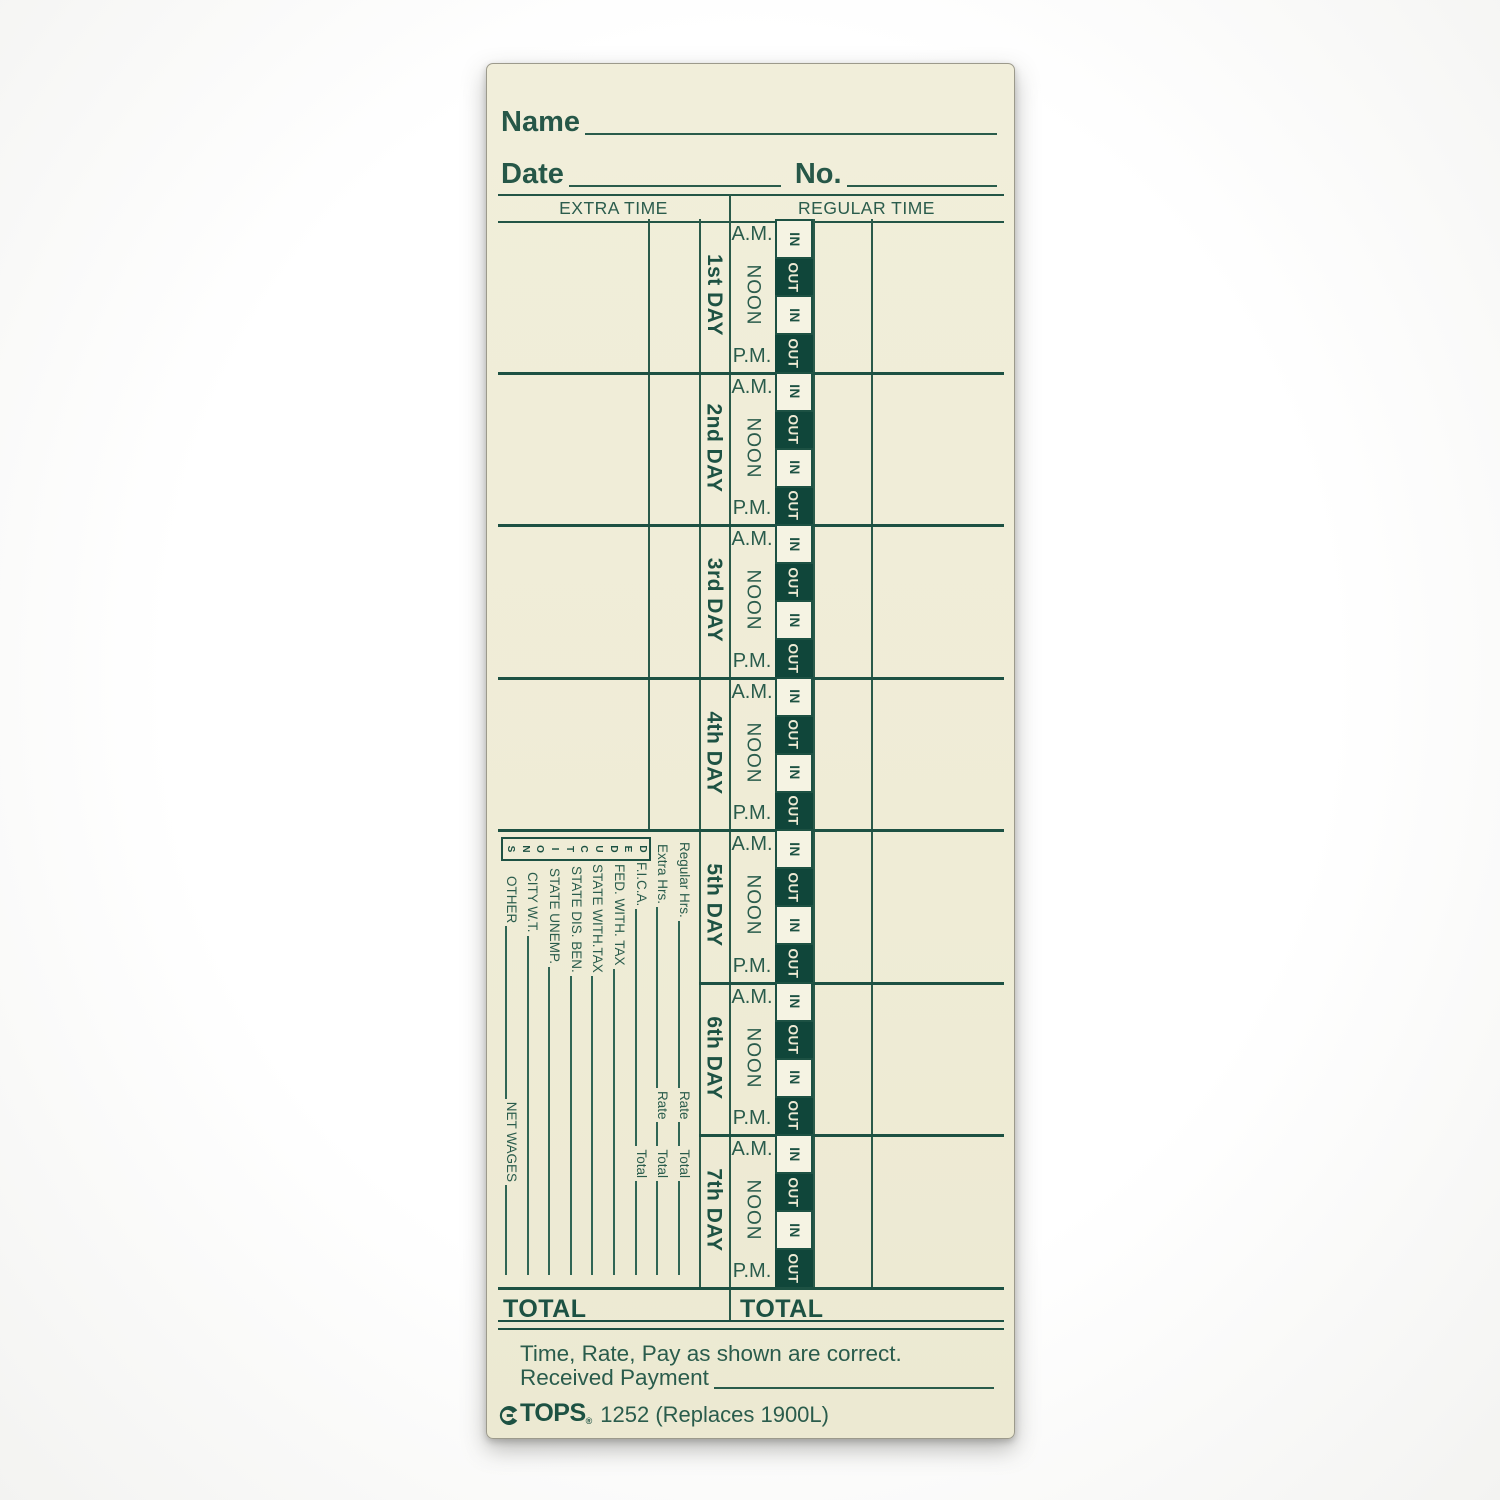 This screenshot has height=1500, width=1500. I want to click on deduction-row: Extra Hrs. Rate Total, so click(663, 1056).